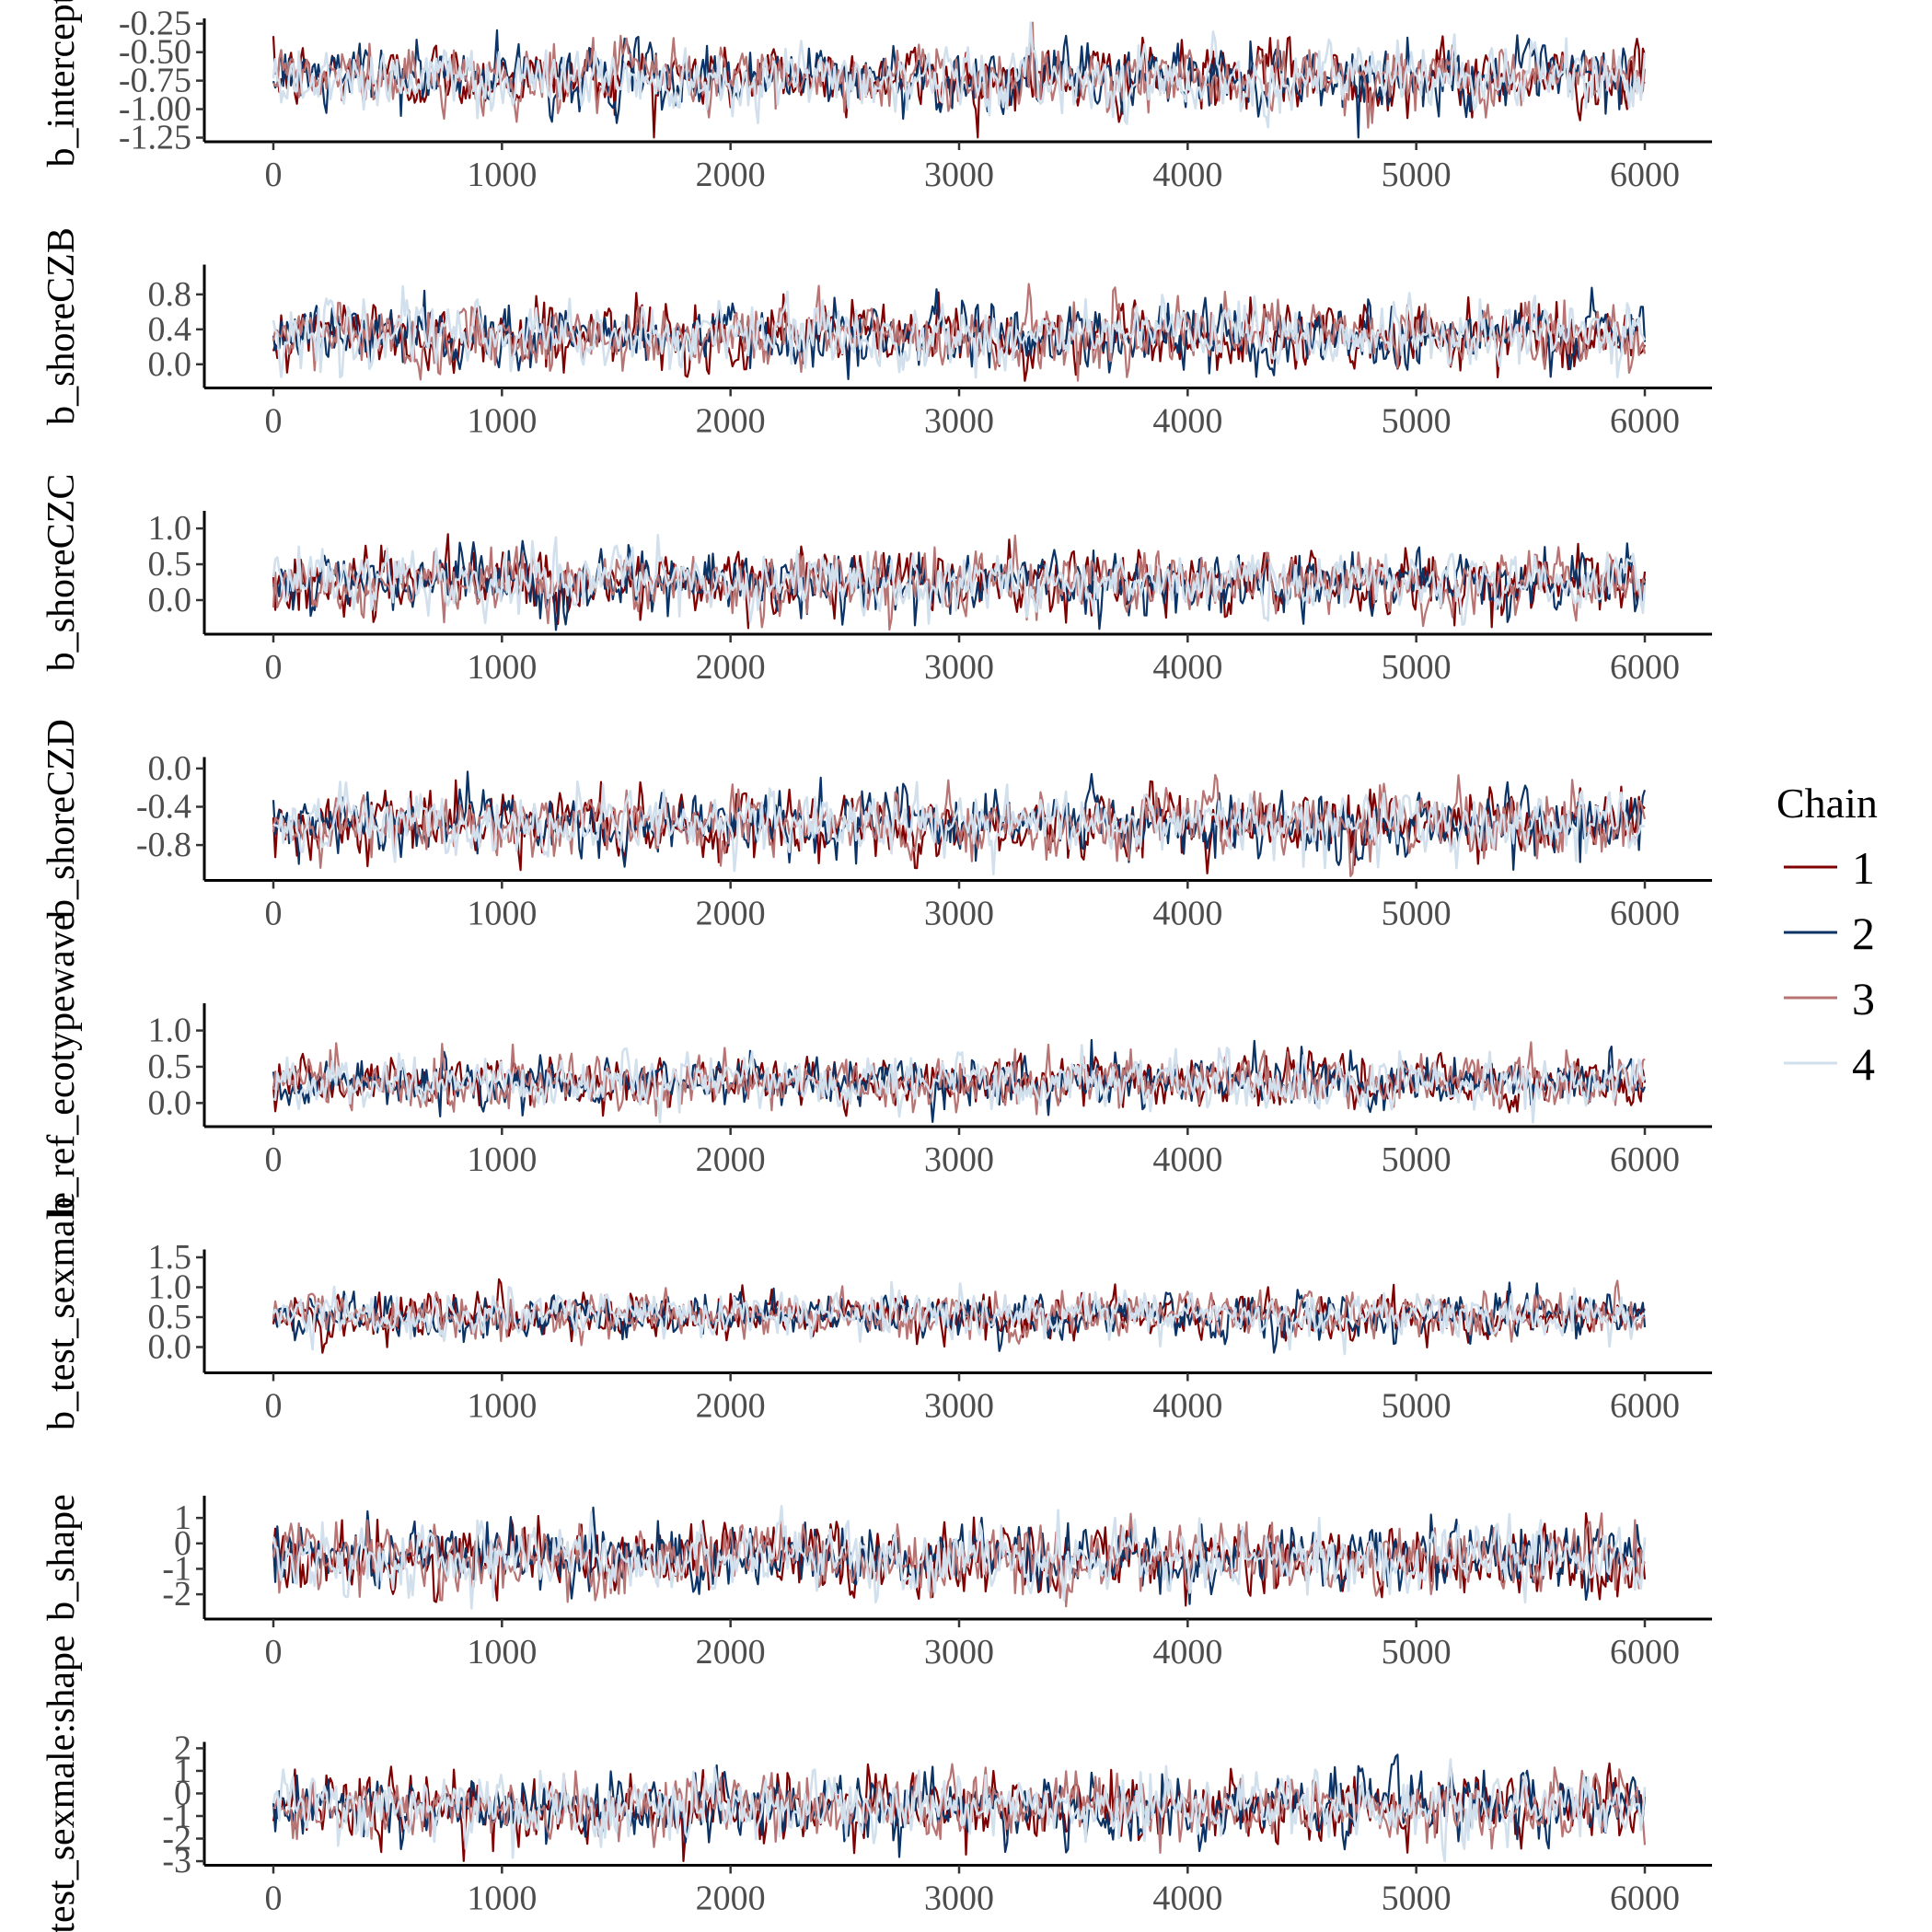 Image resolution: width=1932 pixels, height=1932 pixels. What do you see at coordinates (170, 330) in the screenshot?
I see `y-tick-label: 0.4` at bounding box center [170, 330].